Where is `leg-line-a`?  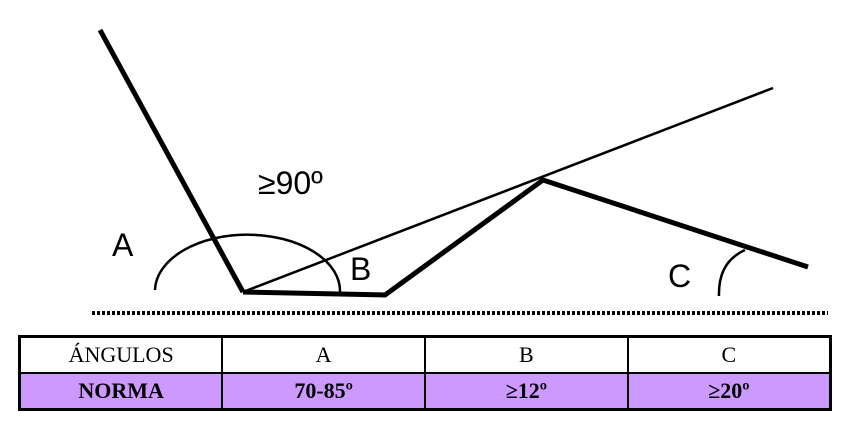
leg-line-a is located at coordinates (171, 161).